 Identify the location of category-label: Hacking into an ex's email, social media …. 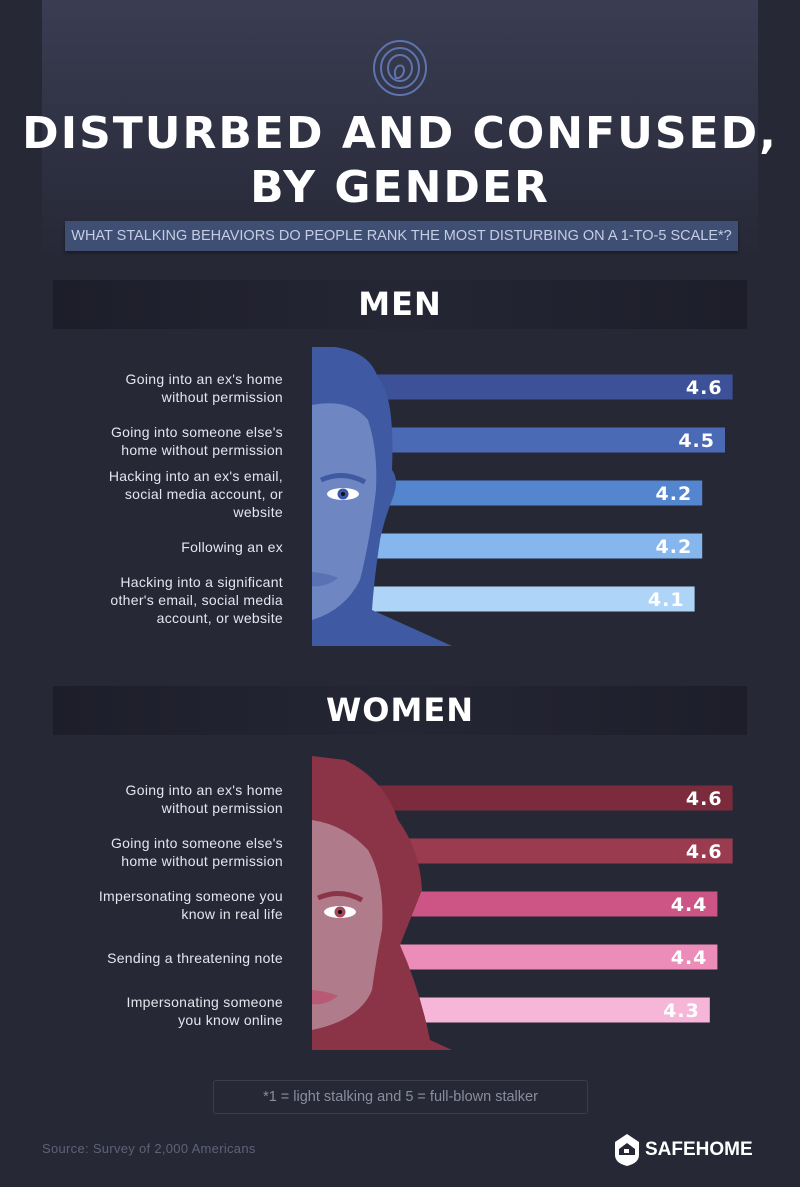
(163, 494).